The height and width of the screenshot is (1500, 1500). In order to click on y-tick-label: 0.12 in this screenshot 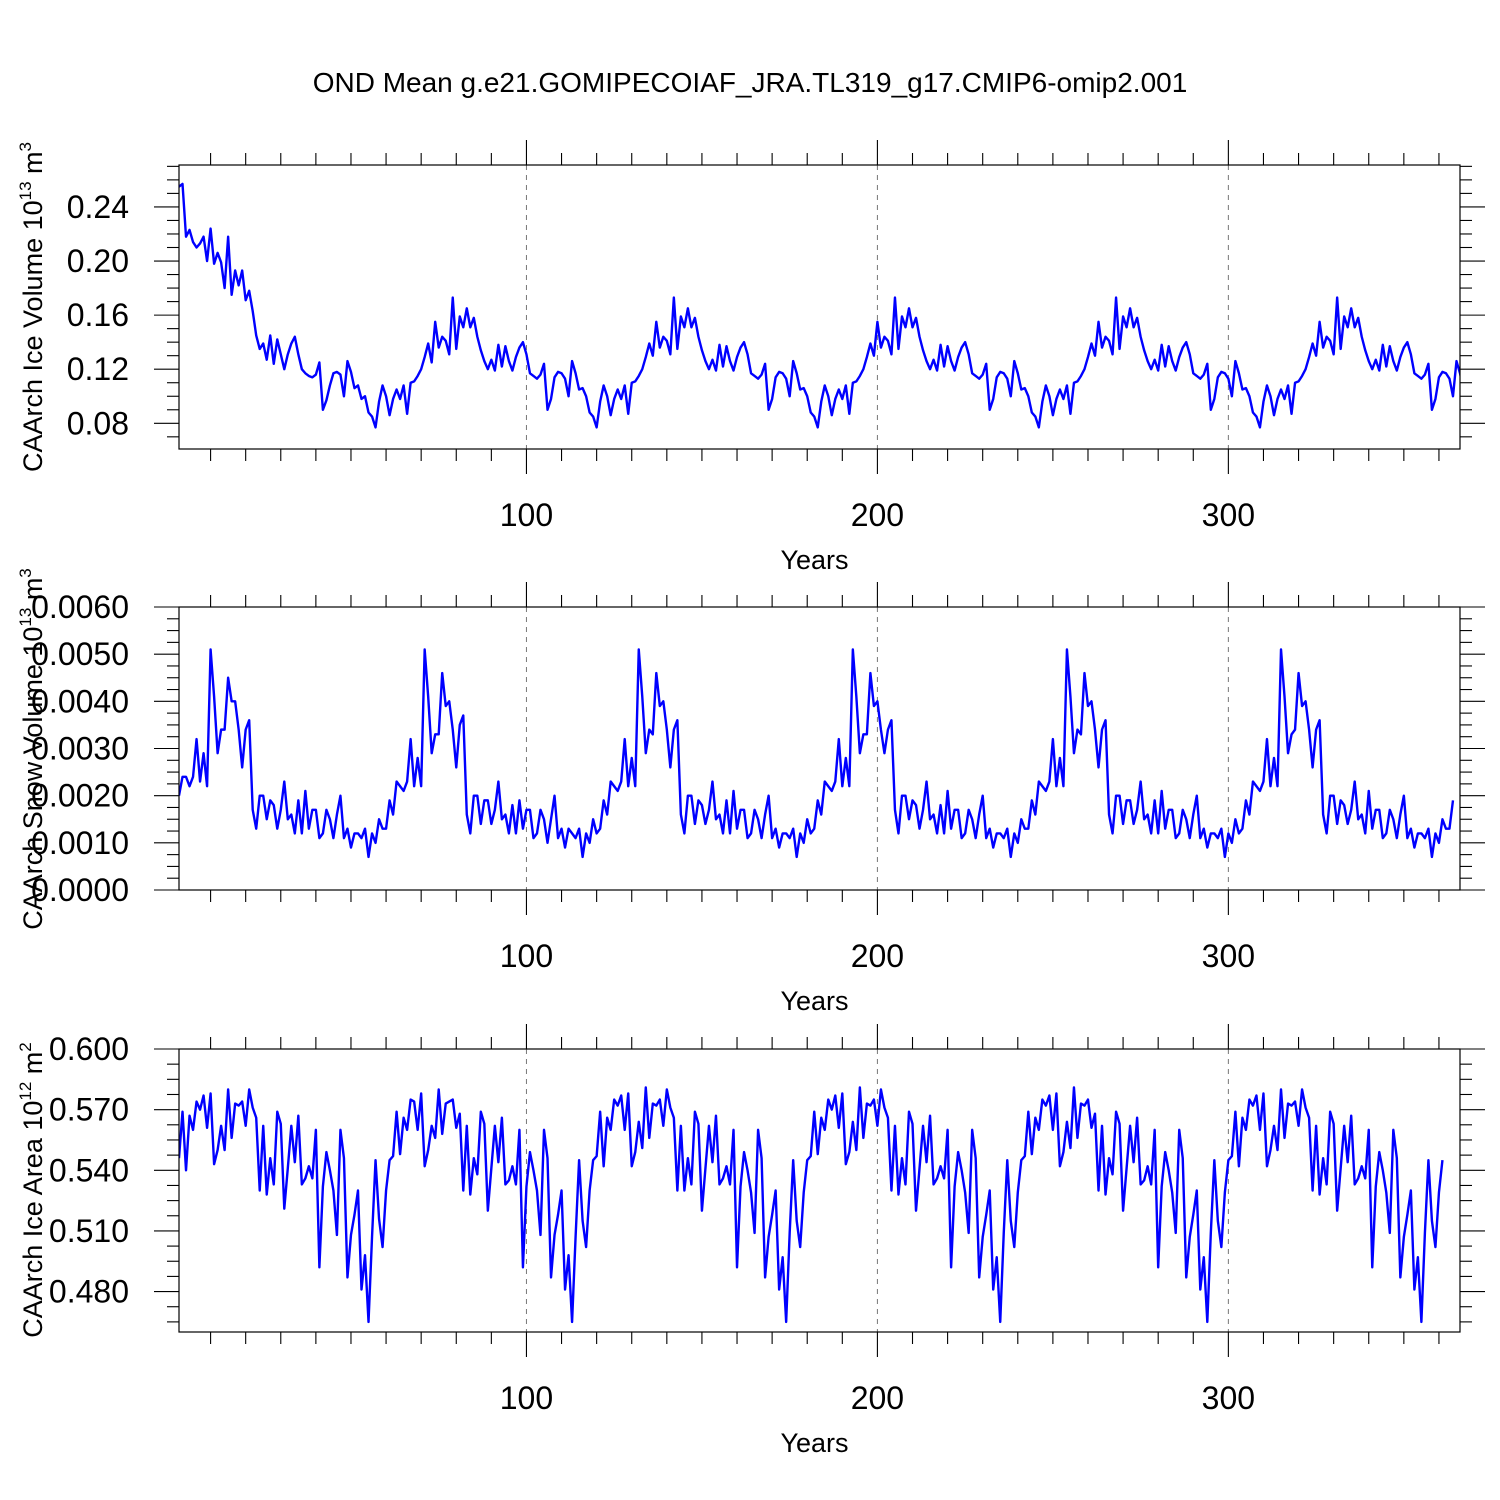, I will do `click(98, 369)`.